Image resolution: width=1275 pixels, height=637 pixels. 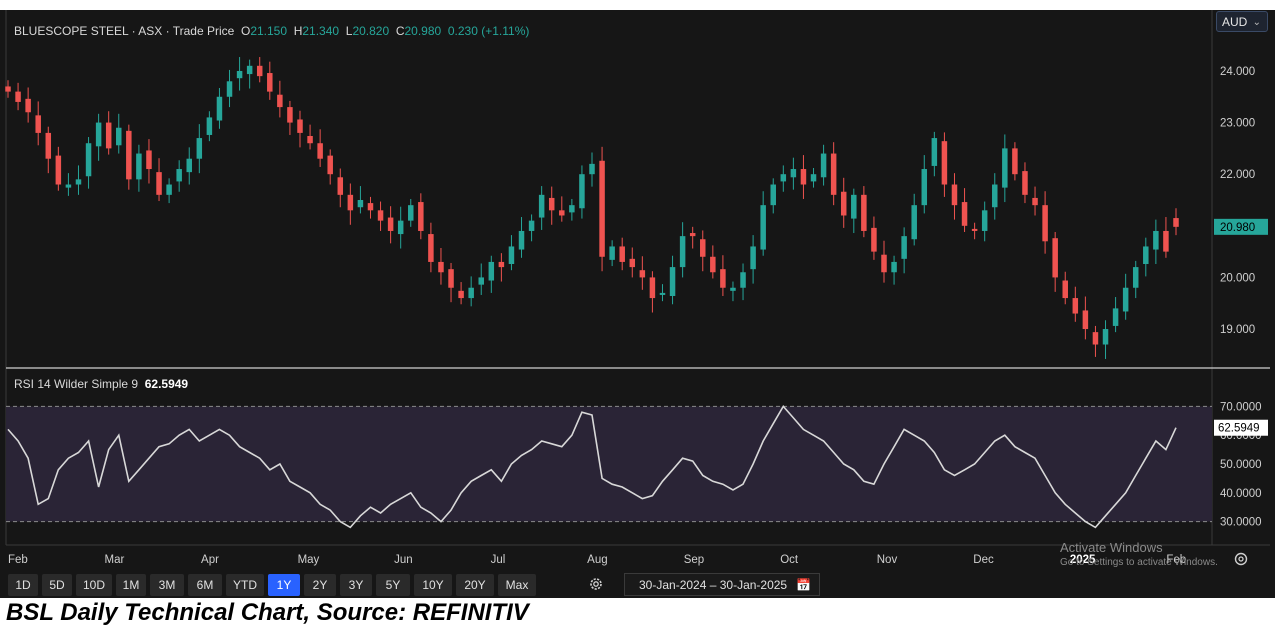 What do you see at coordinates (131, 585) in the screenshot?
I see `range-button-1m: 1M` at bounding box center [131, 585].